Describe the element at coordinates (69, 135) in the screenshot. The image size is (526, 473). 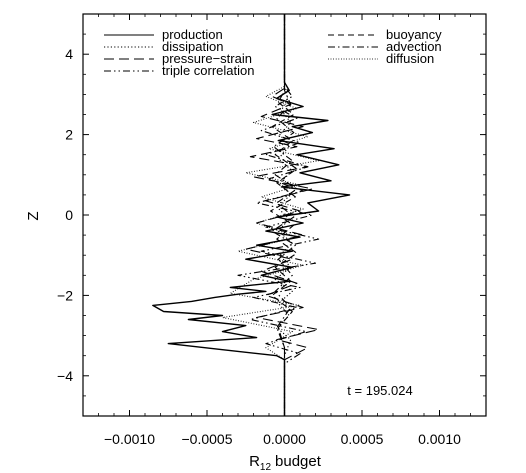
I see `y-tick-label: 2` at that location.